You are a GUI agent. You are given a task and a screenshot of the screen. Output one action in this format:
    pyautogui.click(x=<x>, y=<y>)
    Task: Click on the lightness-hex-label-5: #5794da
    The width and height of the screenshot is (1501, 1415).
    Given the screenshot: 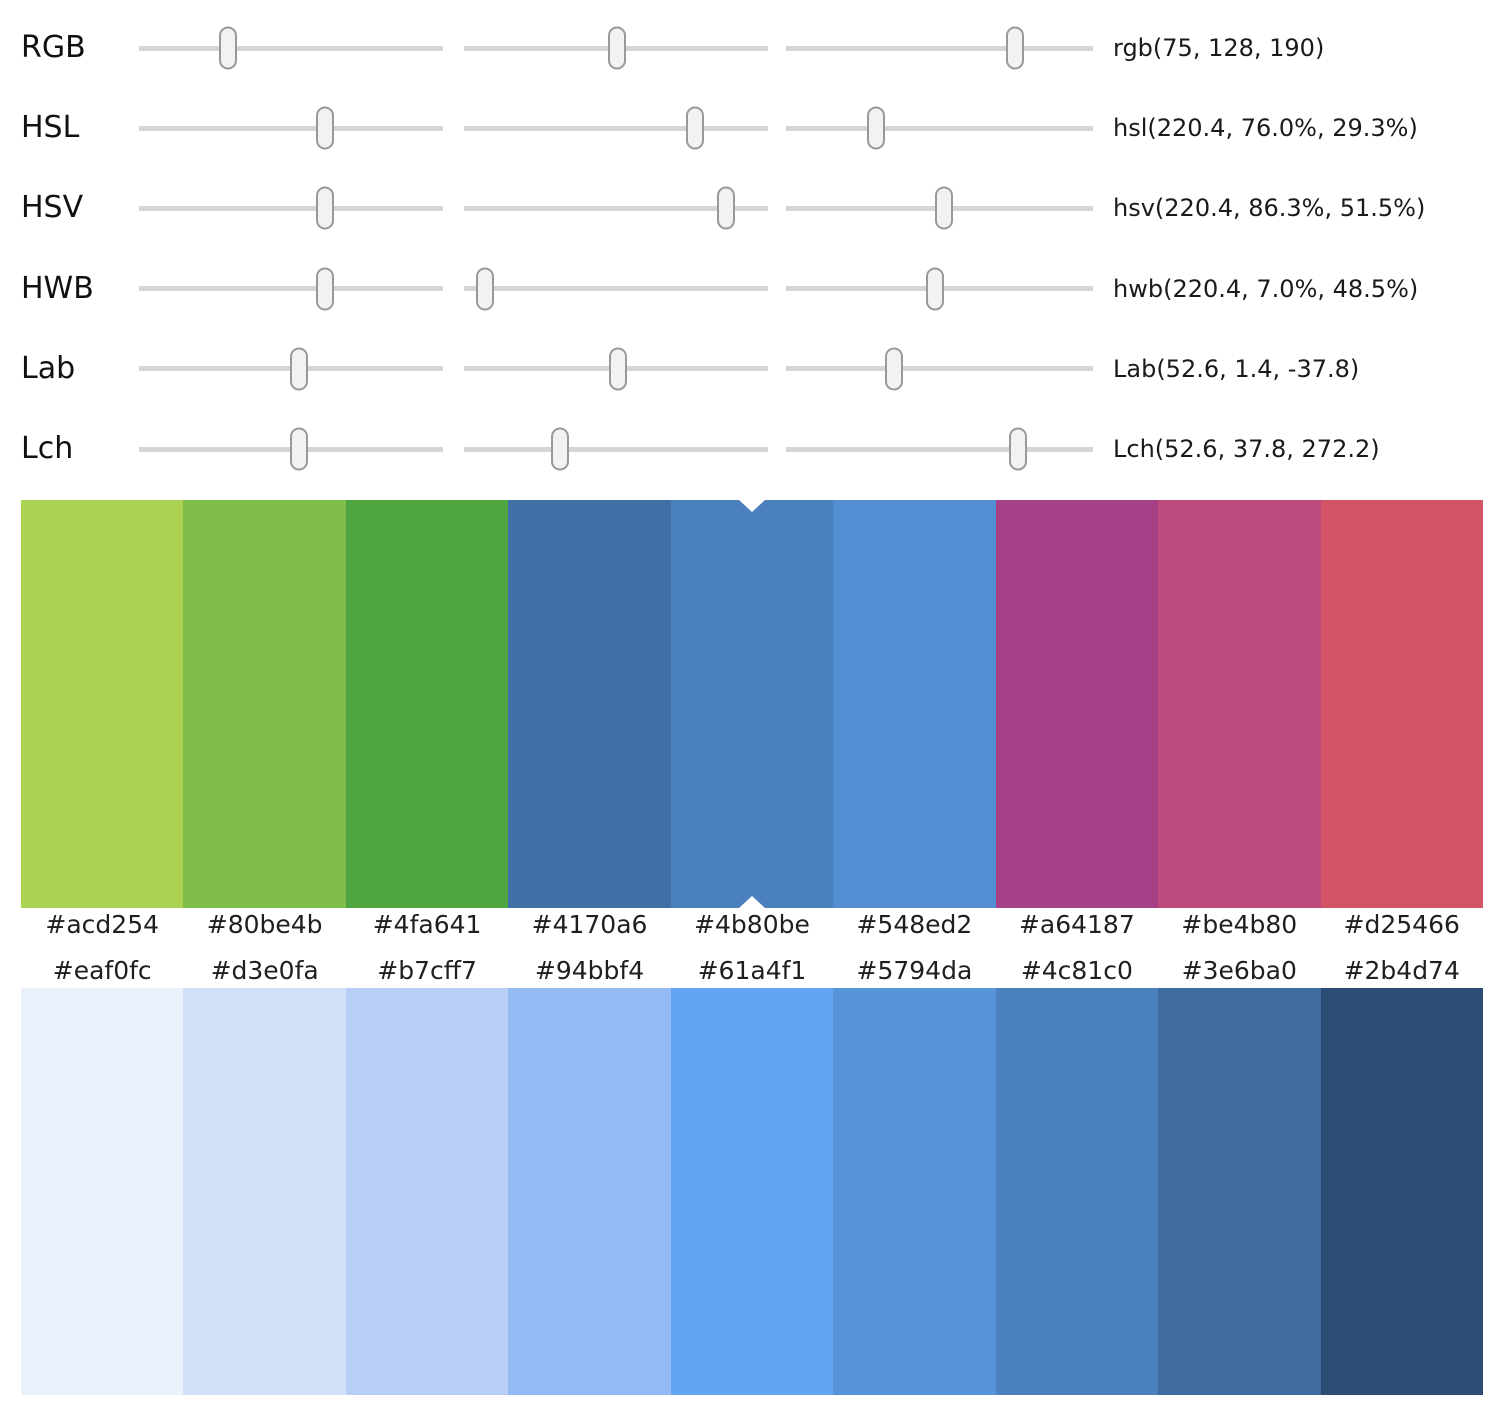 What is the action you would take?
    pyautogui.click(x=914, y=970)
    